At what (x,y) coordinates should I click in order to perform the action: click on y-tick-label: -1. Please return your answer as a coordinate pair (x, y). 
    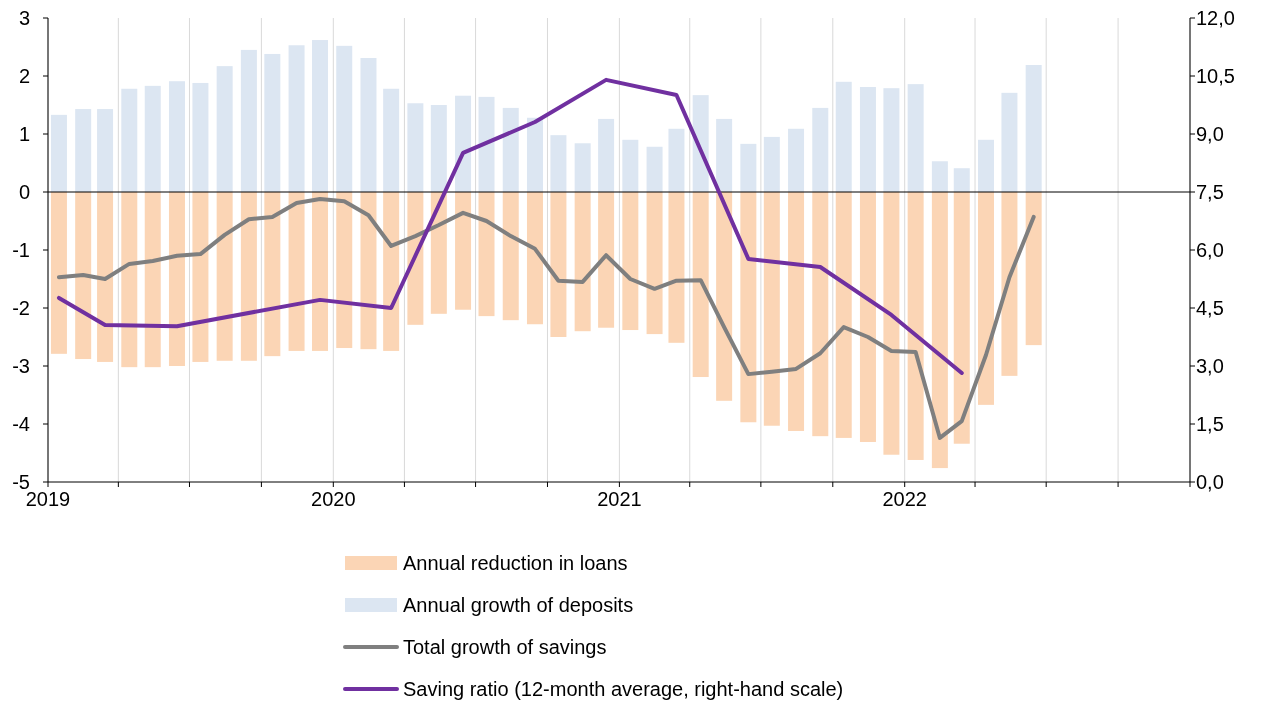
    Looking at the image, I should click on (21, 250).